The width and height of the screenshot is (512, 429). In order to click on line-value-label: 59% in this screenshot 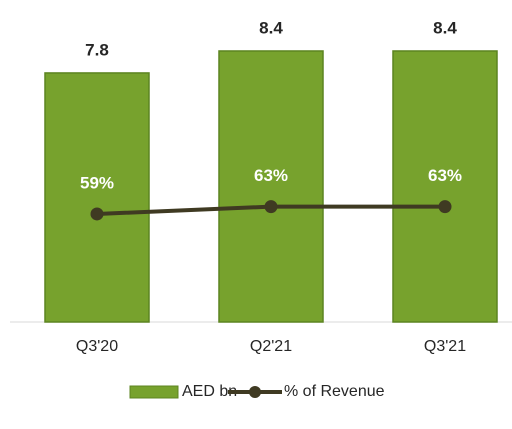, I will do `click(97, 182)`.